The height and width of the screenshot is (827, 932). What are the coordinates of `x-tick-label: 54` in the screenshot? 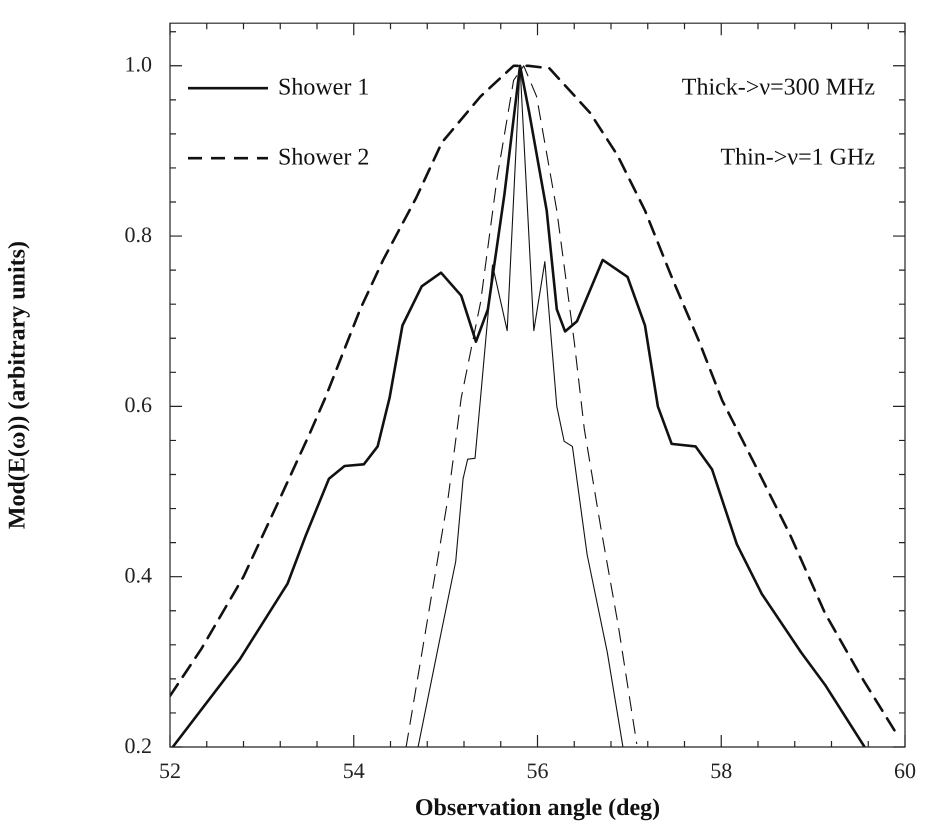 It's located at (353, 770).